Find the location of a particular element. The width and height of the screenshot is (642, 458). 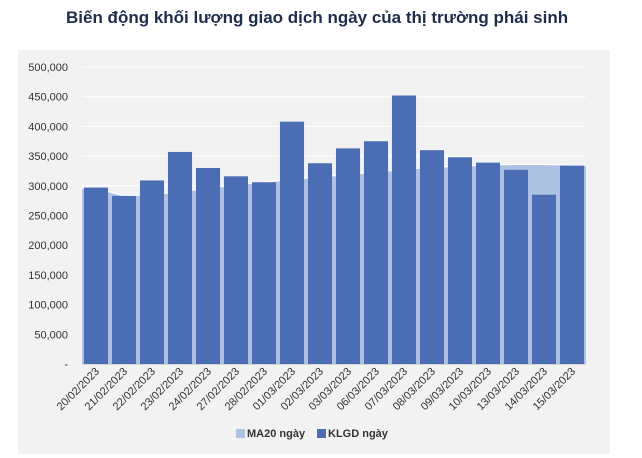

legend-label-ma20: MA20 ngày is located at coordinates (276, 434).